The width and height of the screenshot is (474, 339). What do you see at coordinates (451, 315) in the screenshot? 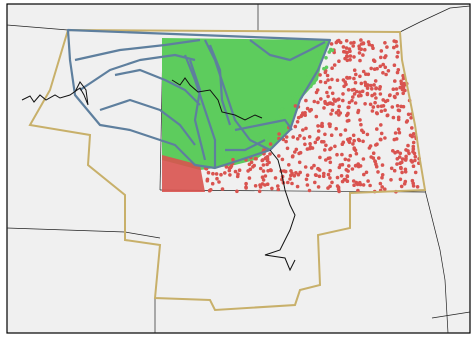
I see `boundary-line` at bounding box center [451, 315].